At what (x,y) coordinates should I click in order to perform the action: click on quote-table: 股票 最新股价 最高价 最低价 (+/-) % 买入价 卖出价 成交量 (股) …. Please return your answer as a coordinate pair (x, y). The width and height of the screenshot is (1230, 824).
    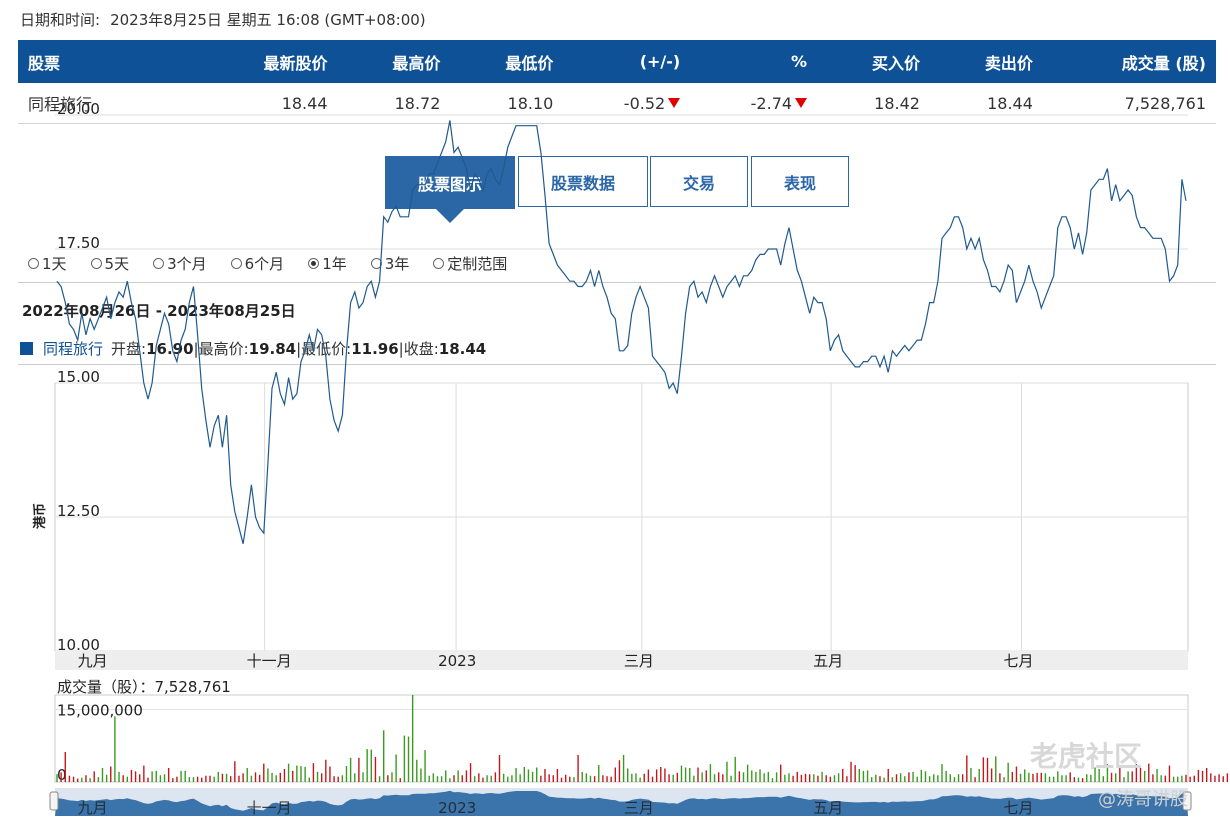
    Looking at the image, I should click on (617, 82).